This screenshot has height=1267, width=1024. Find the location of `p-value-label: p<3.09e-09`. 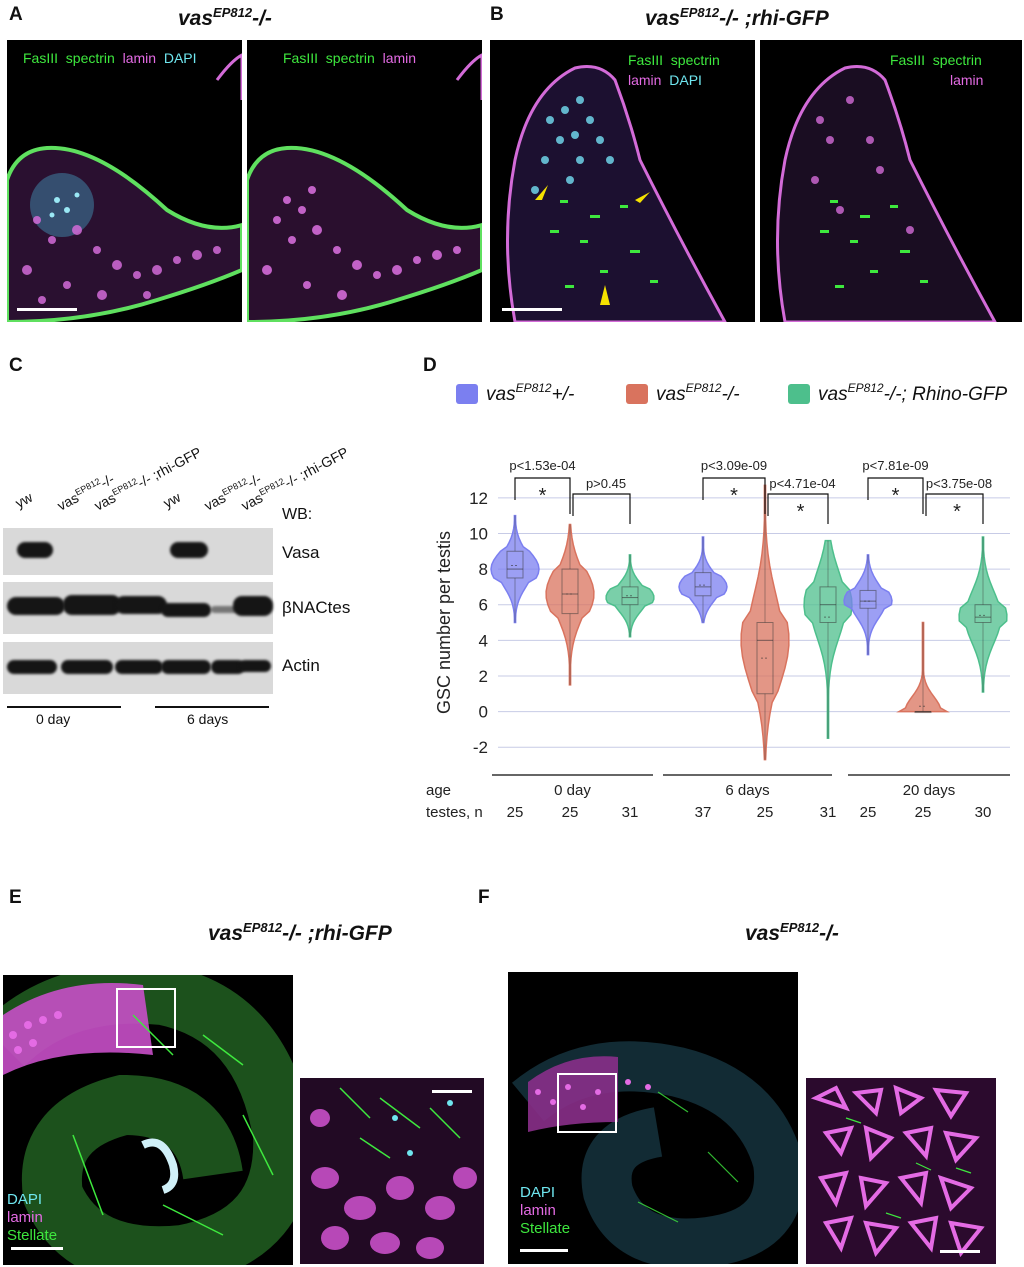

p-value-label: p<3.09e-09 is located at coordinates (734, 465).